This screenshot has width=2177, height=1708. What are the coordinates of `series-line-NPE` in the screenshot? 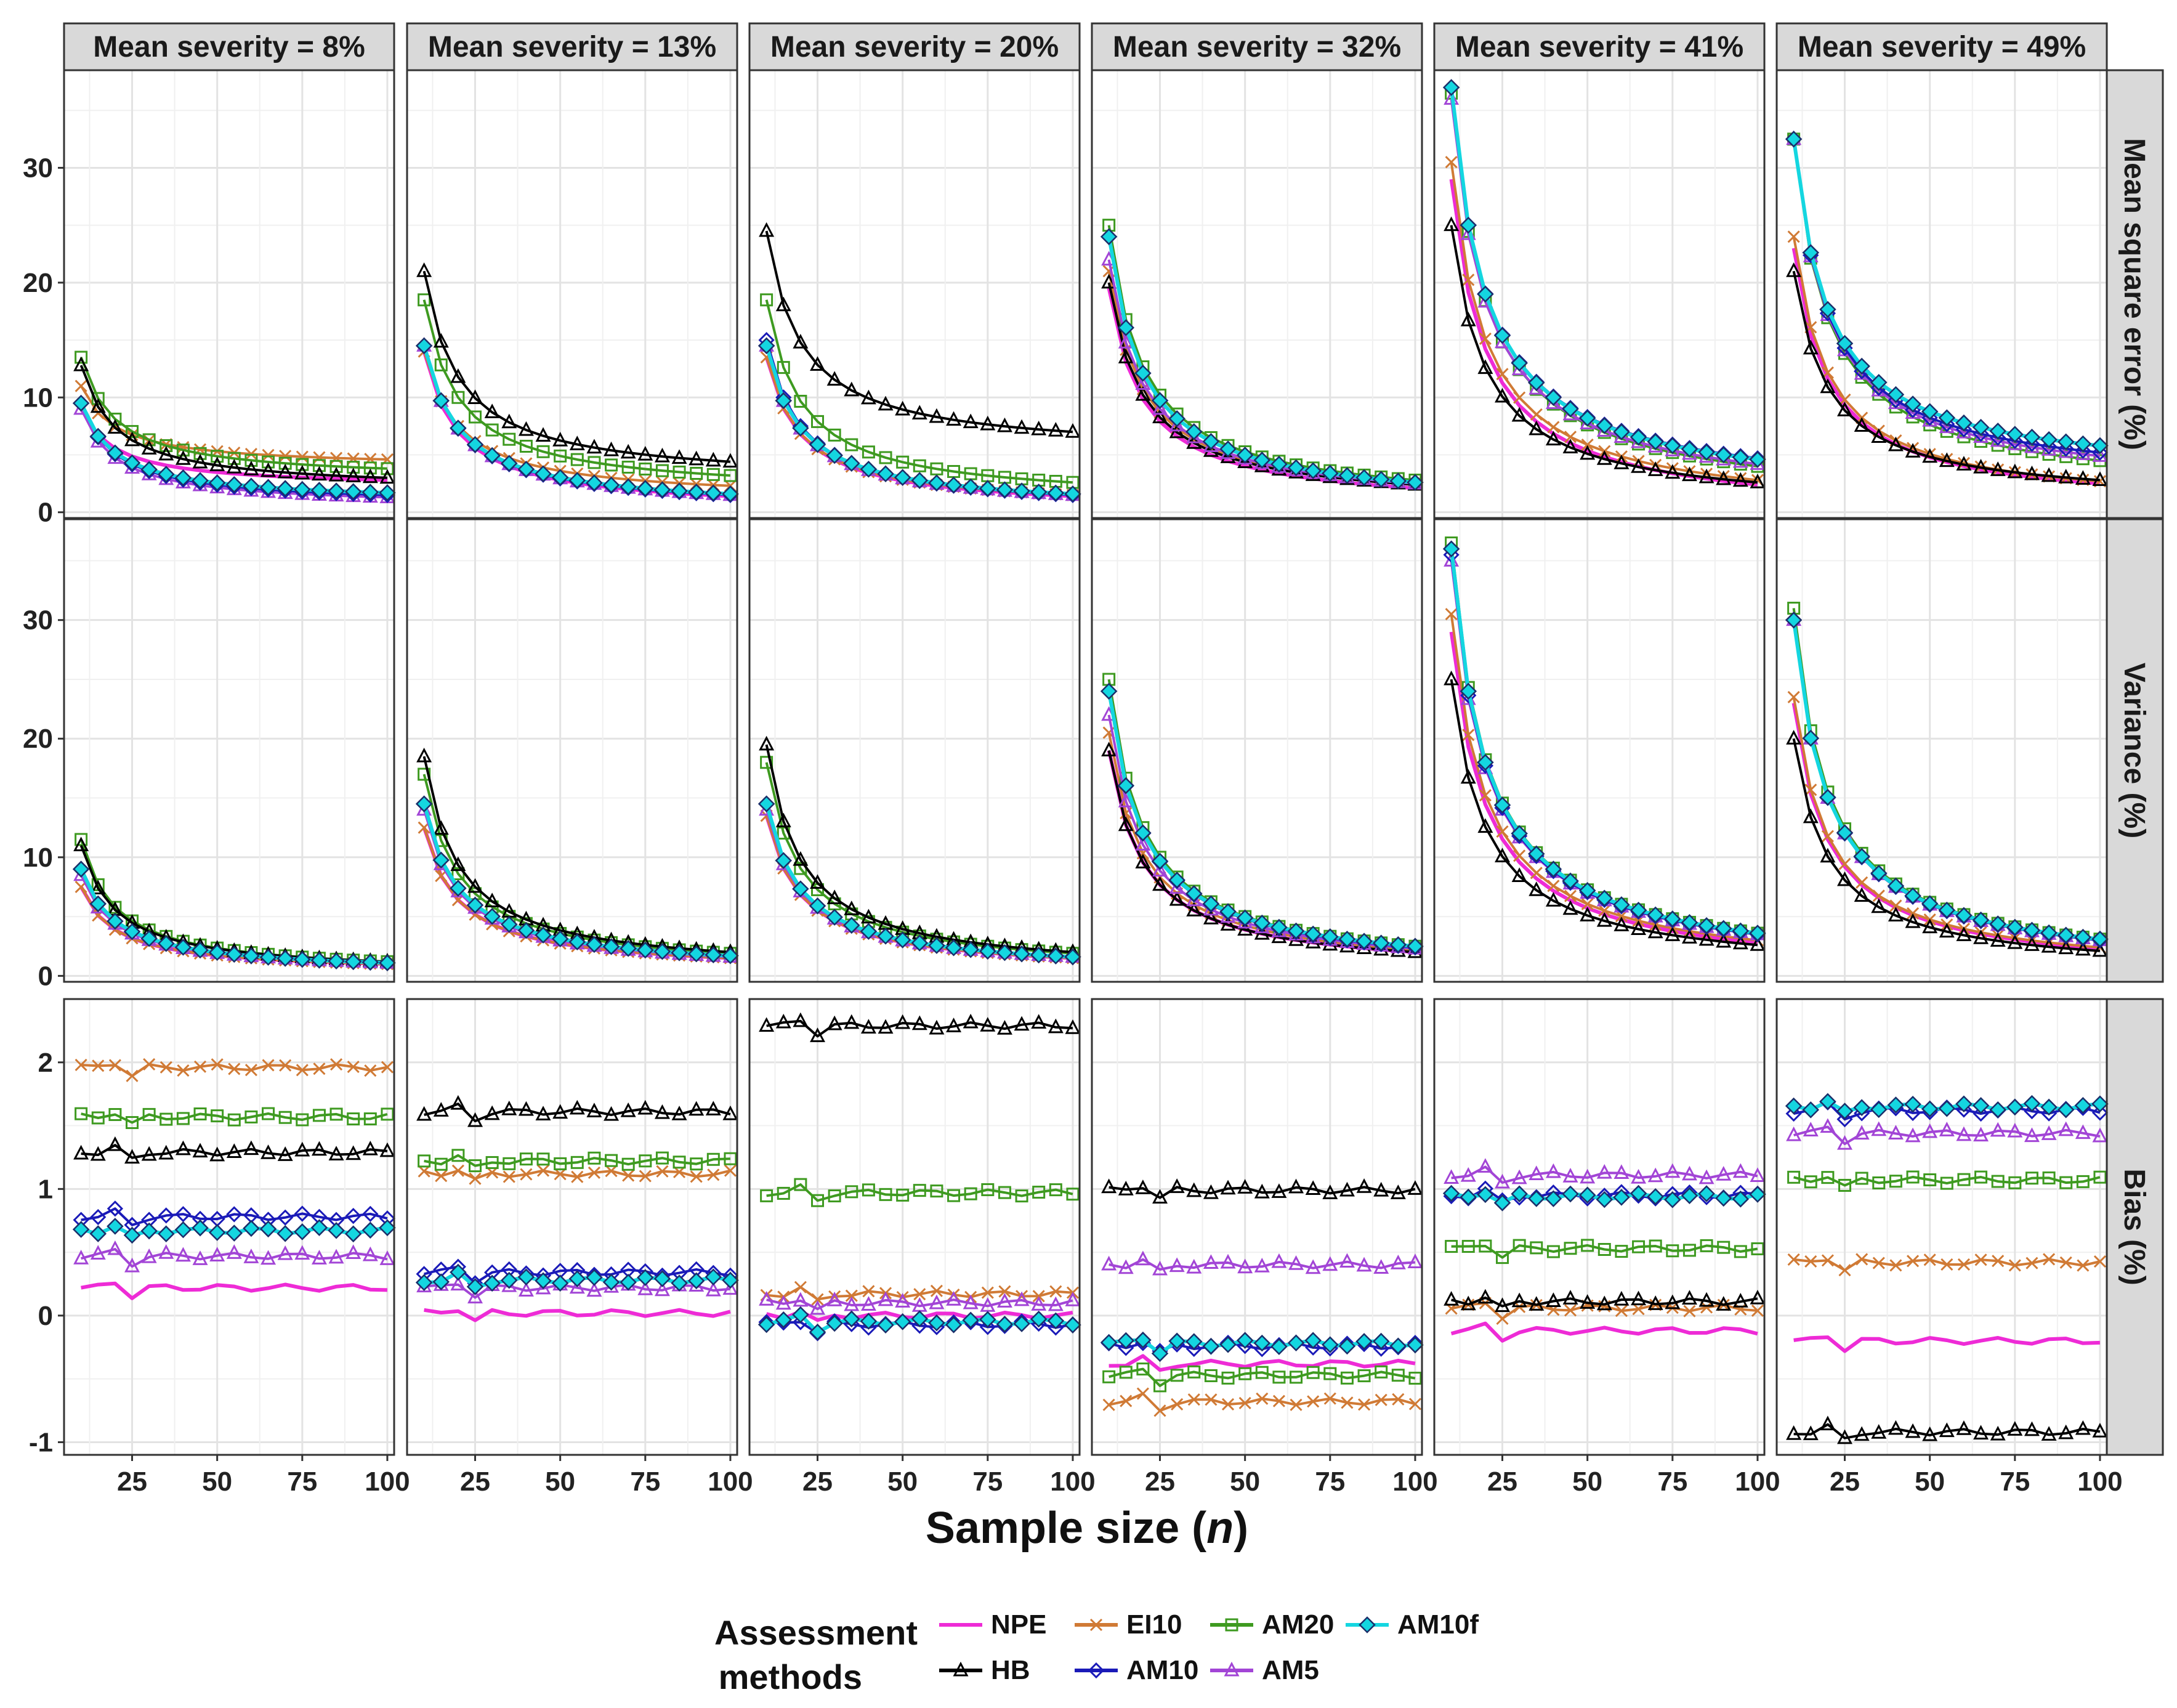 It's located at (1603, 333).